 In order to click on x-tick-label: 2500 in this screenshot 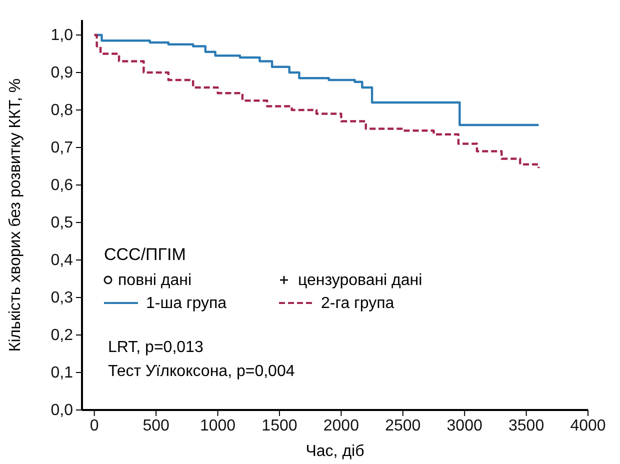, I will do `click(403, 425)`.